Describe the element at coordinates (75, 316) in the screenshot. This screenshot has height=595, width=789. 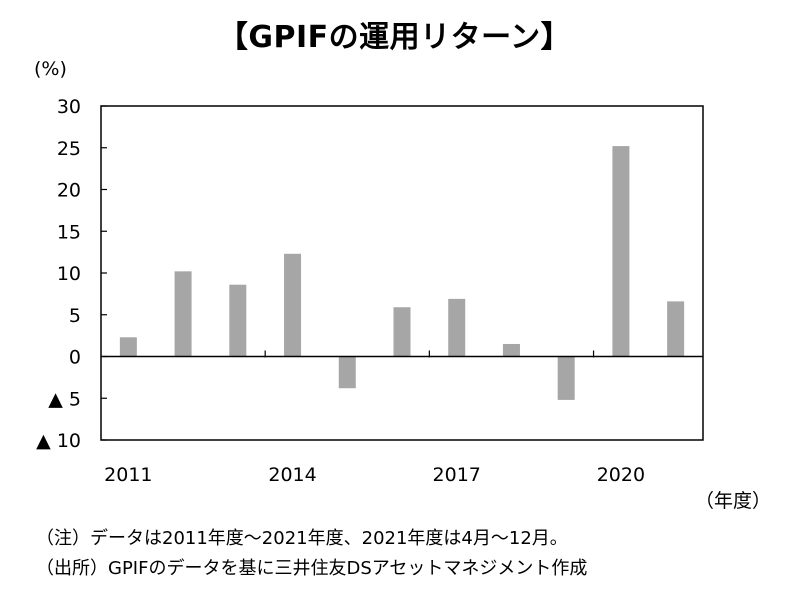
I see `y-tick-label: 5` at that location.